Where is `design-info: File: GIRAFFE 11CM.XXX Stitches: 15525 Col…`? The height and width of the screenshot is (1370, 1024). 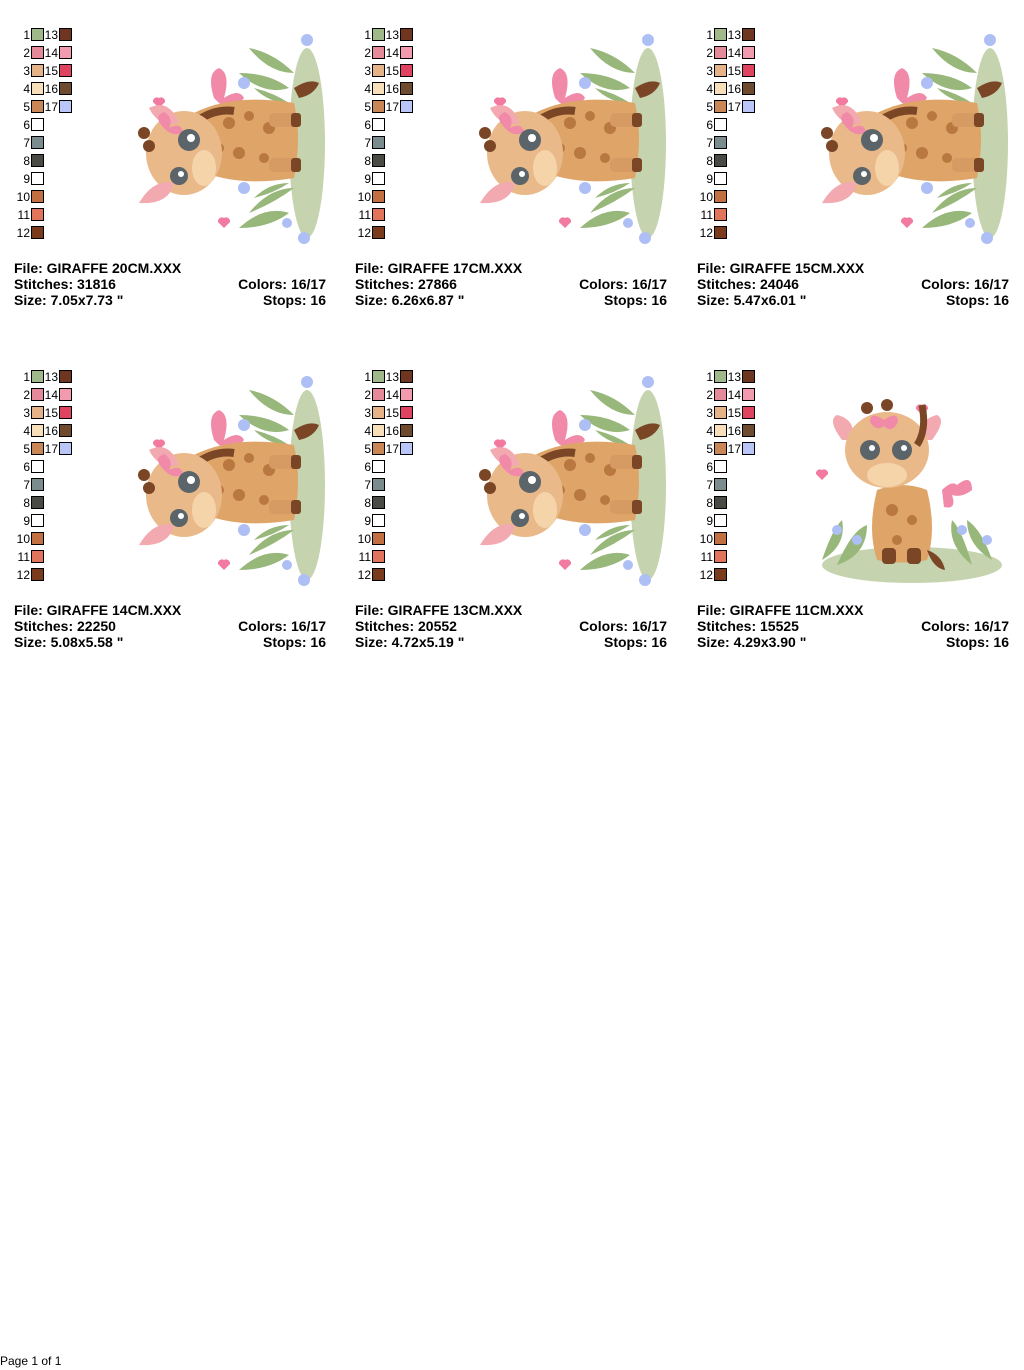
design-info: File: GIRAFFE 11CM.XXX Stitches: 15525 Col… is located at coordinates (856, 626).